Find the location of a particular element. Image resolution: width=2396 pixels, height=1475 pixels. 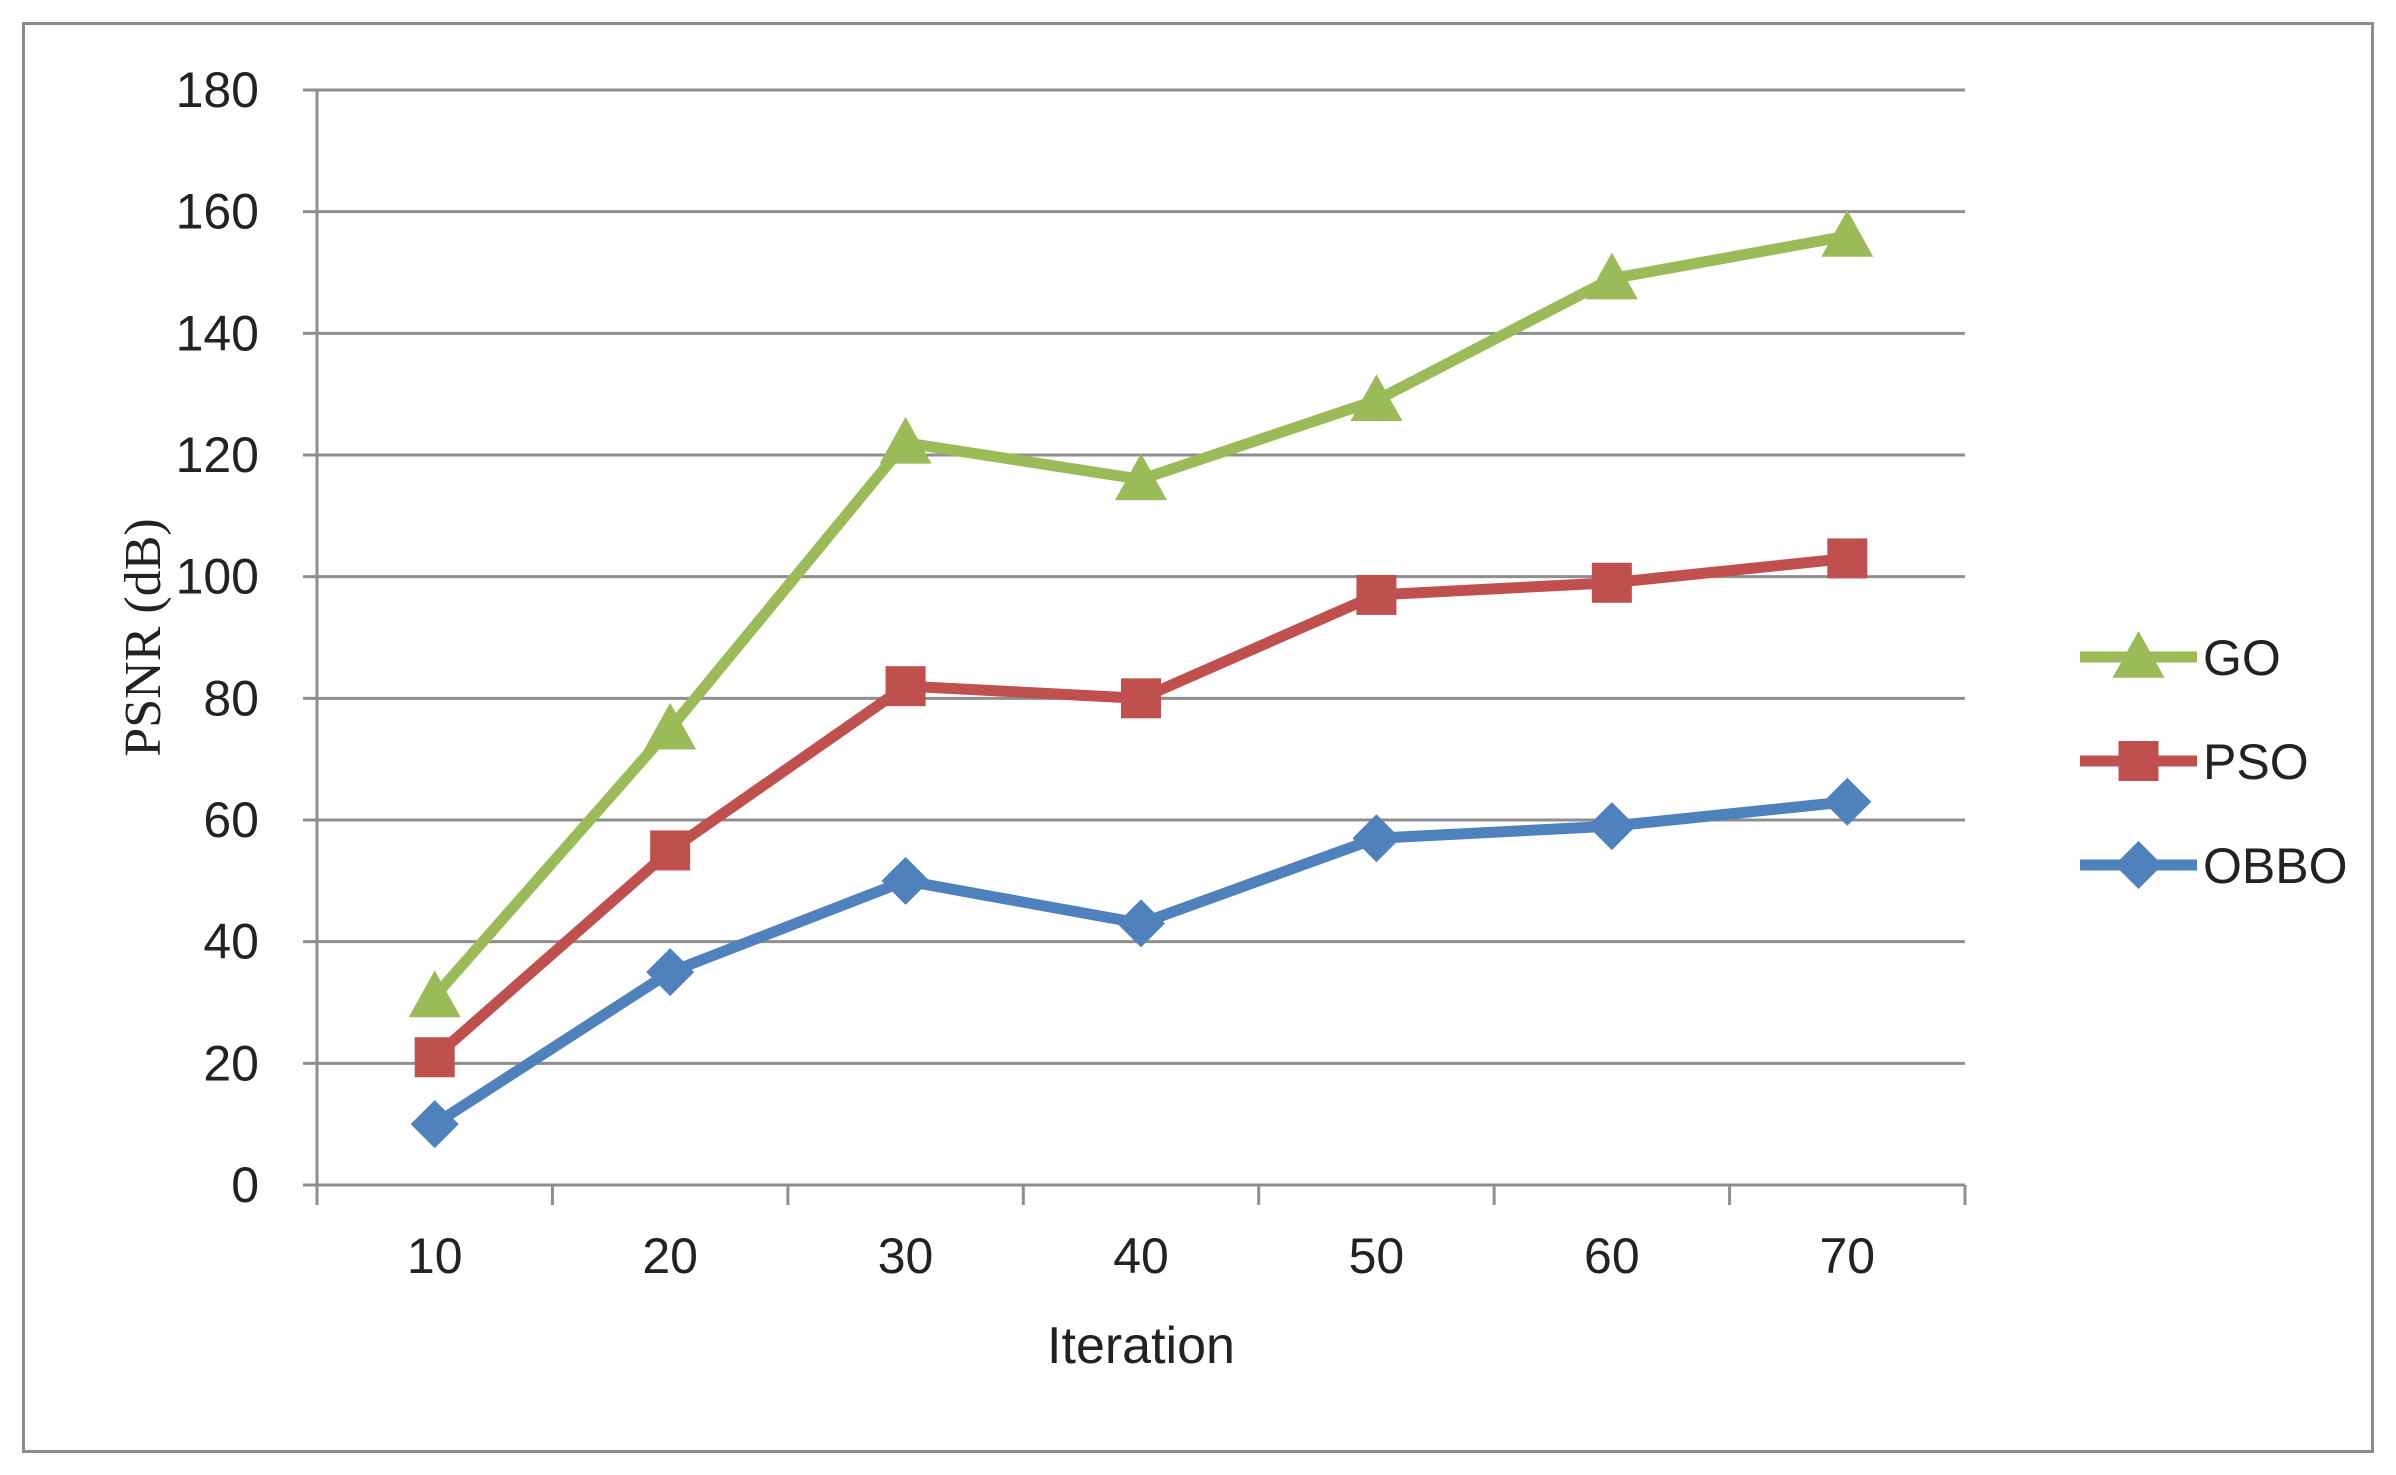

x-tick-label: 10 is located at coordinates (435, 1256).